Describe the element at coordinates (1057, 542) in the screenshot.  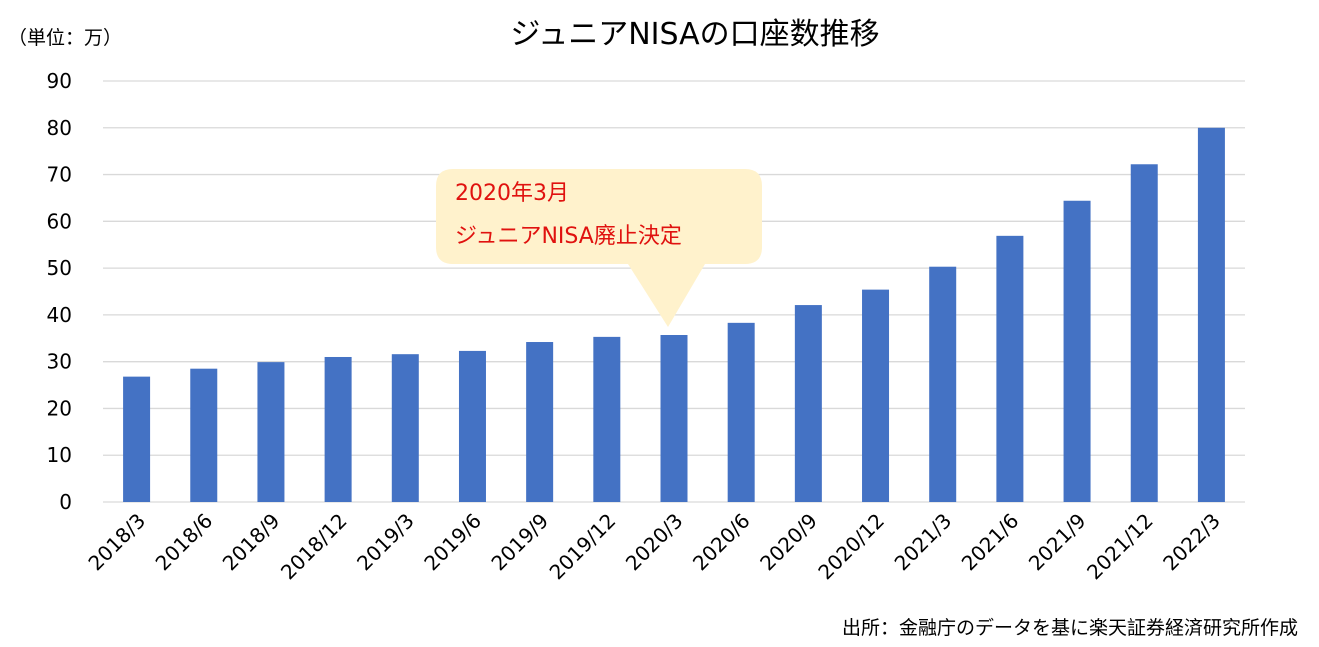
I see `x-tick-label: 2021/9` at that location.